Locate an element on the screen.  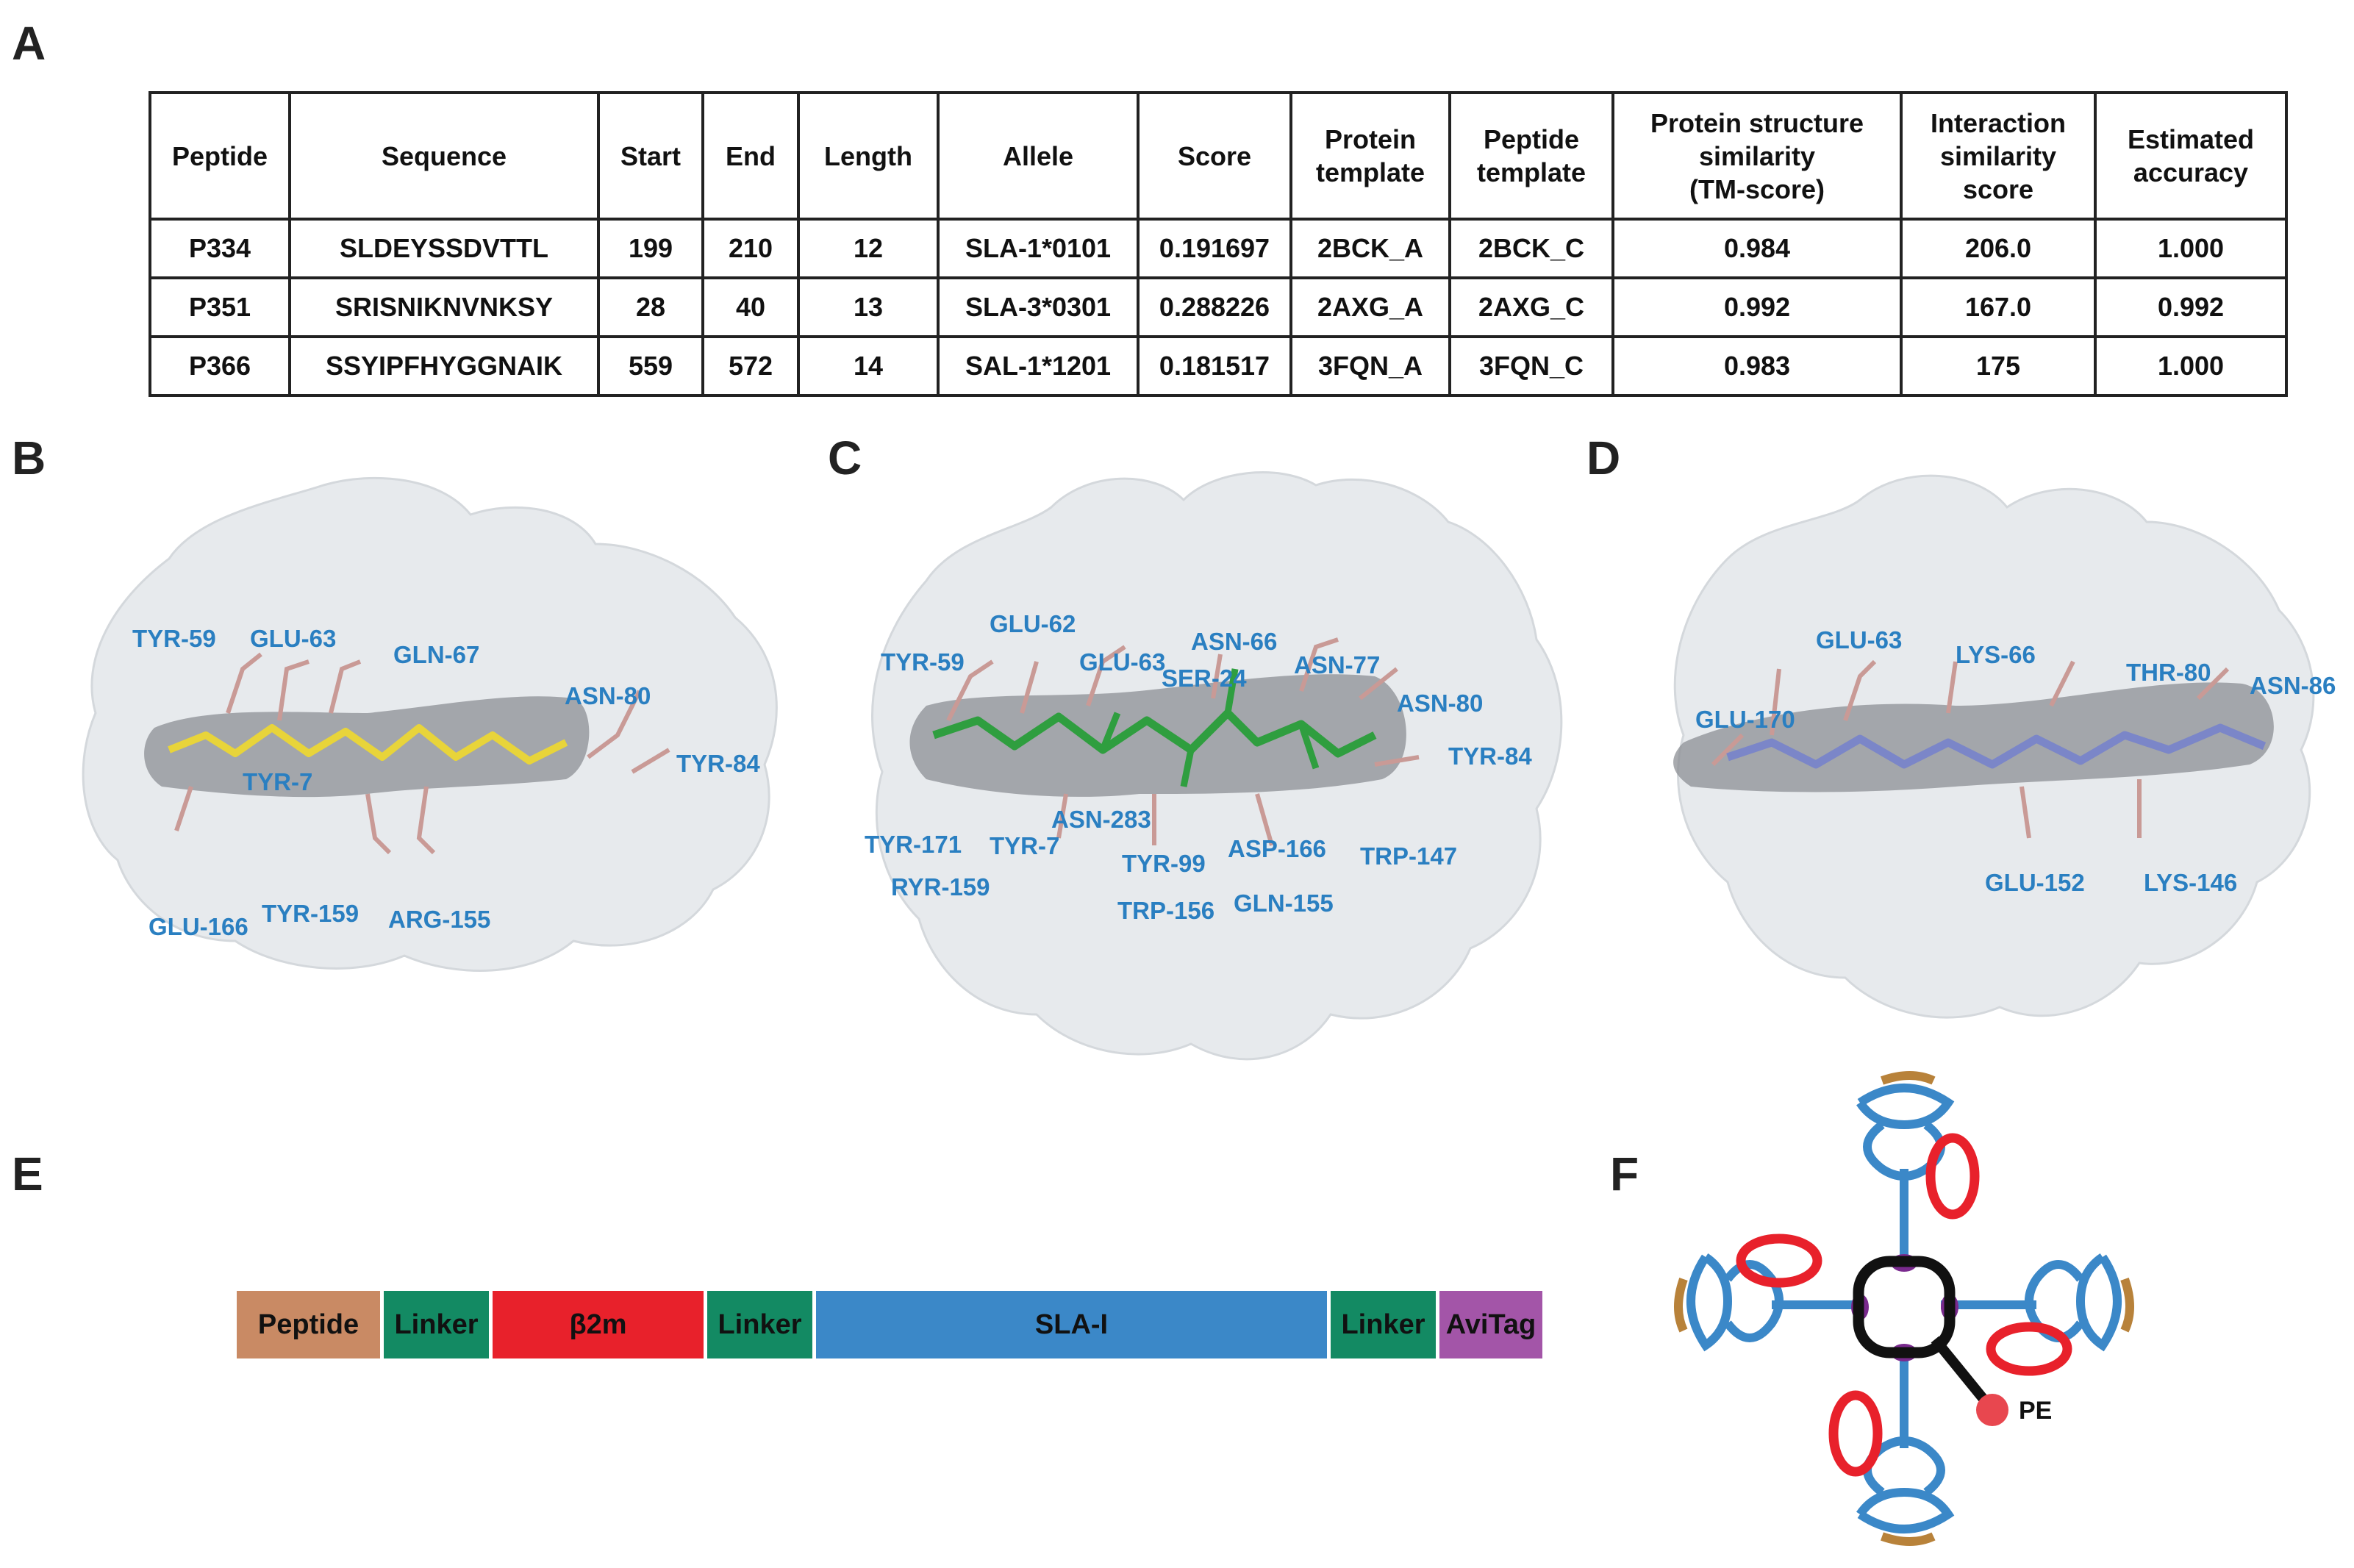
table-cell: 14 is located at coordinates (868, 366).